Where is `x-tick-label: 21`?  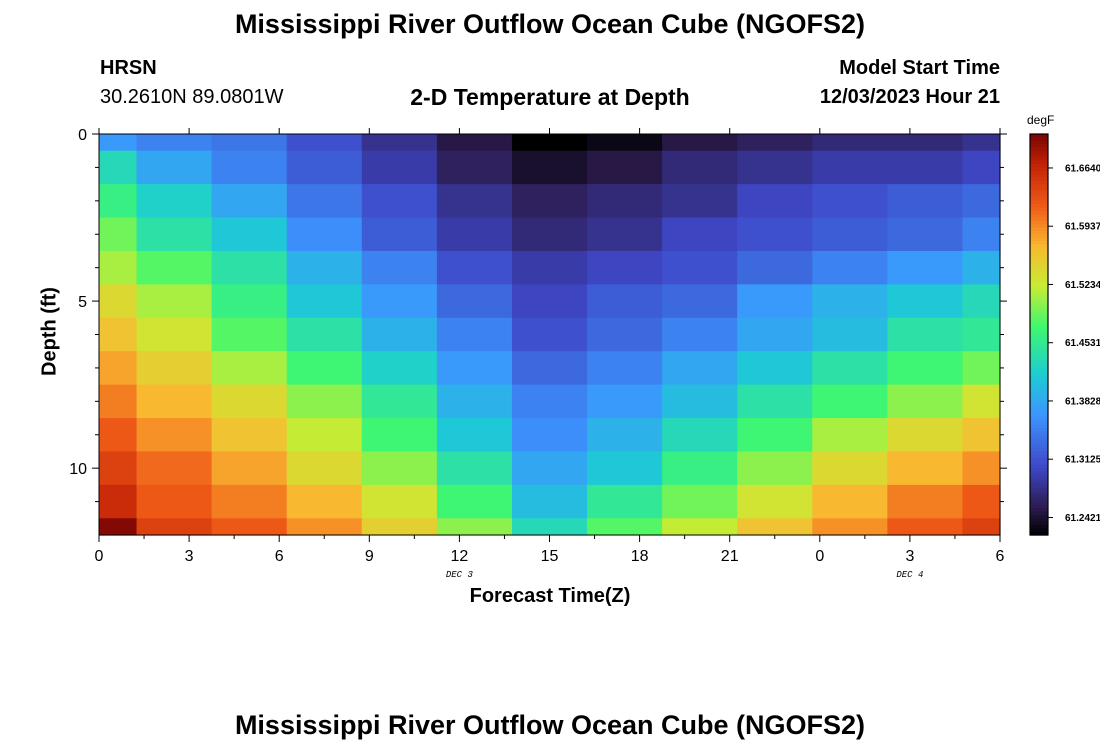 x-tick-label: 21 is located at coordinates (730, 556).